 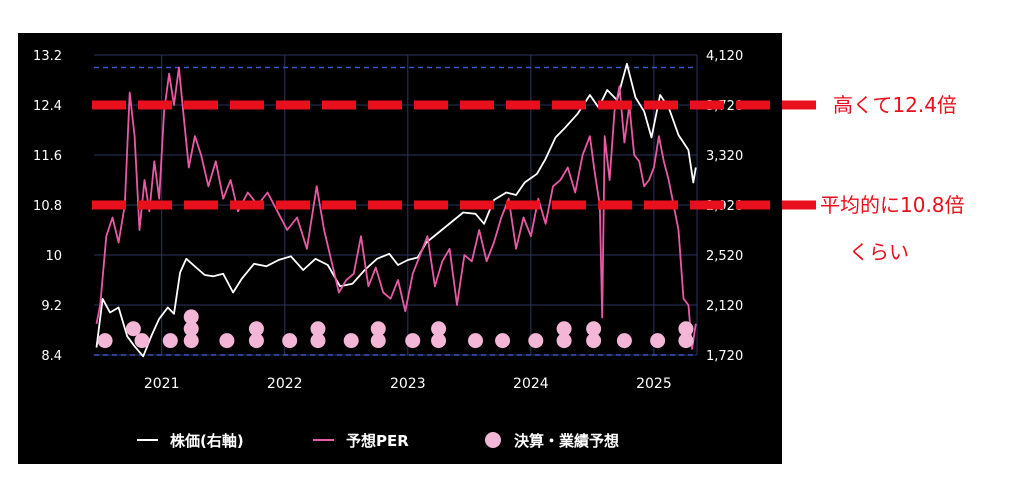 I want to click on x-tick-label: 2025, so click(x=654, y=384).